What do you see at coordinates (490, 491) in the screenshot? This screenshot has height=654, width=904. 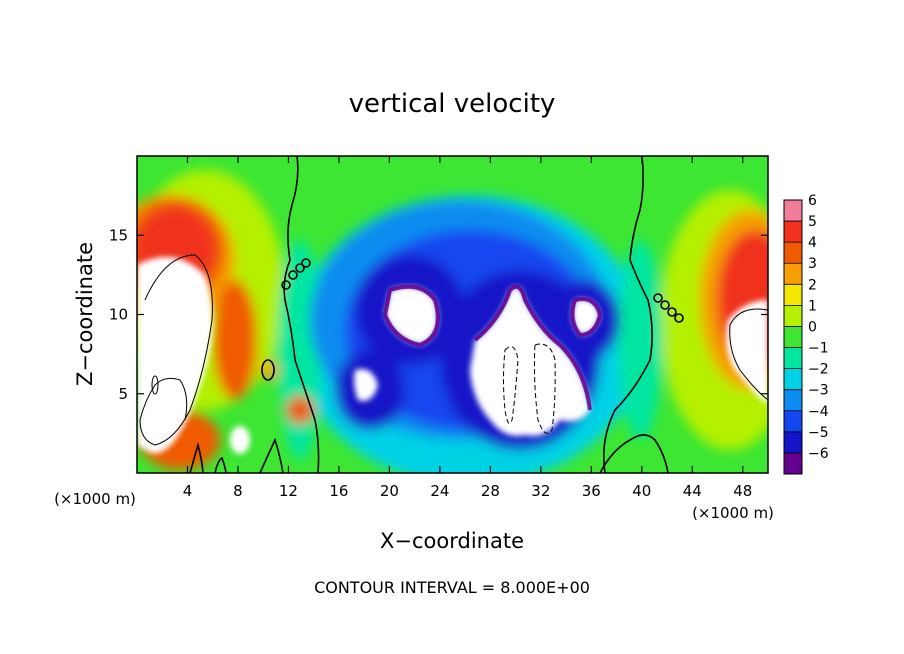 I see `x-tick-label: 28` at bounding box center [490, 491].